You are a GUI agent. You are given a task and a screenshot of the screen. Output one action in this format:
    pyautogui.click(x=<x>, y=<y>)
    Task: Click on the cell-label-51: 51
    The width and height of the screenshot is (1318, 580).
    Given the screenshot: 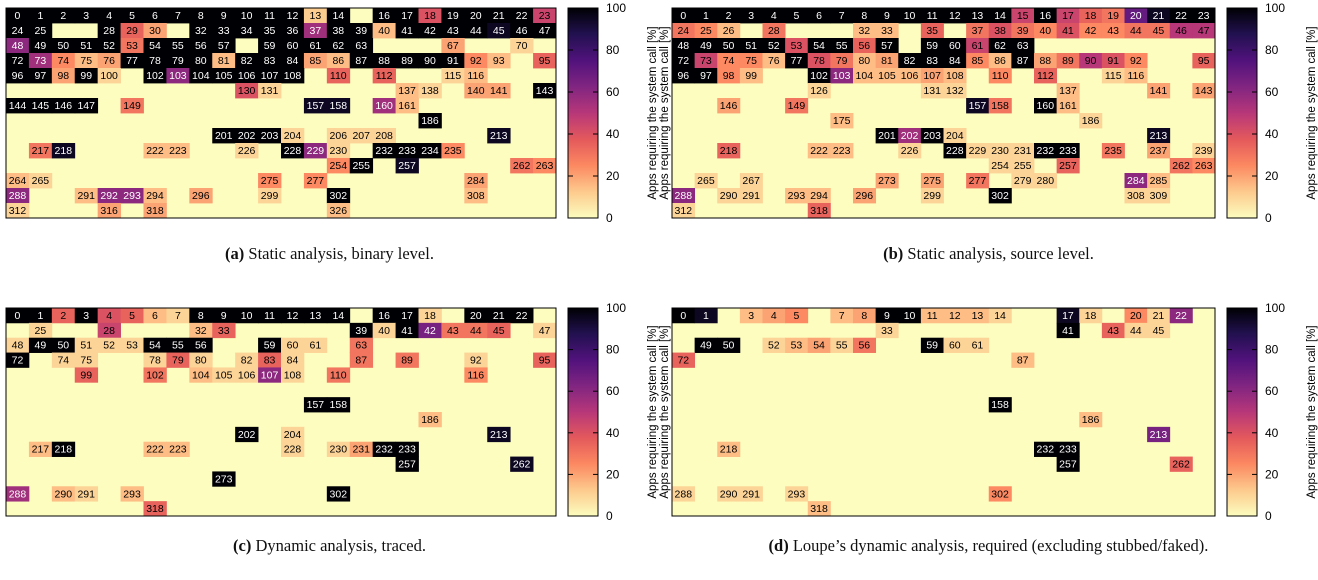 What is the action you would take?
    pyautogui.click(x=86, y=346)
    